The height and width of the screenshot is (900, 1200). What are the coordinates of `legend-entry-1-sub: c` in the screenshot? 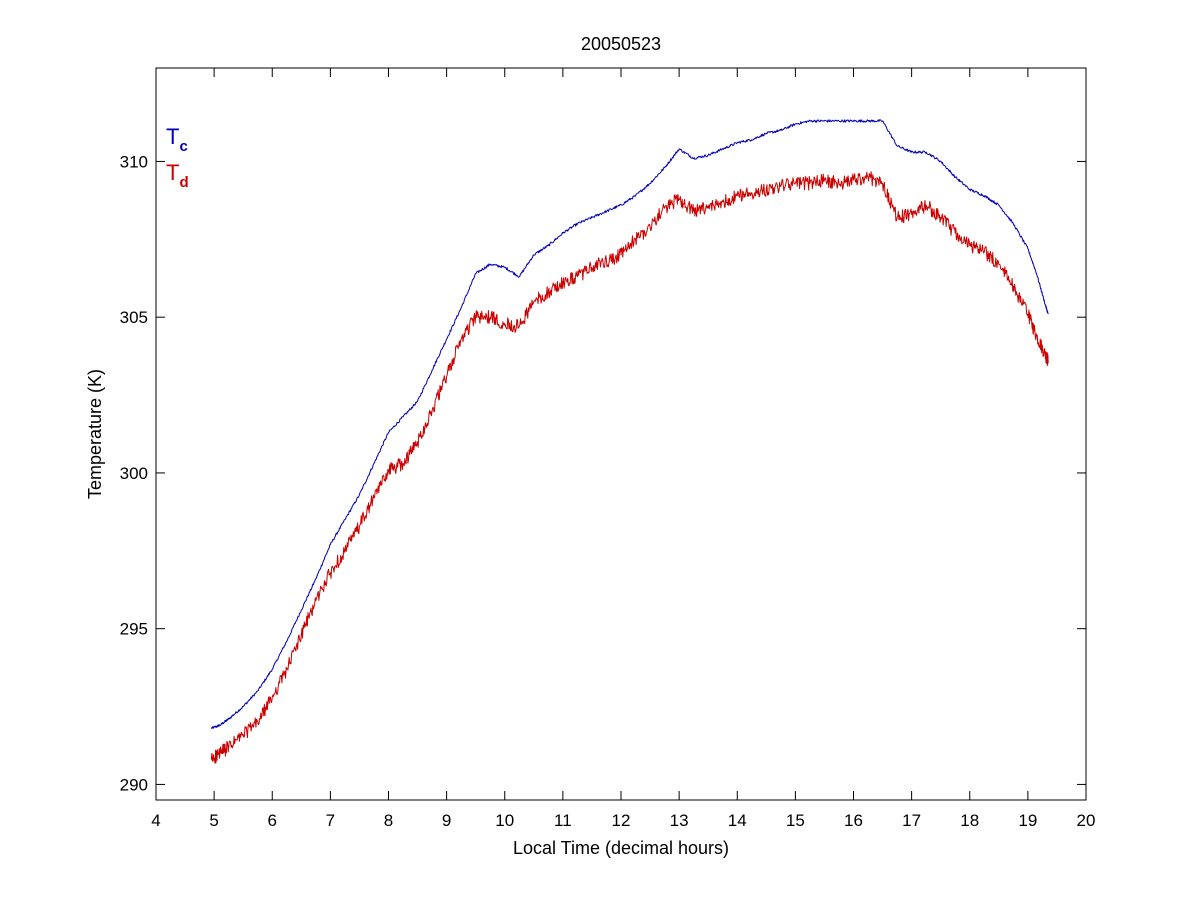 It's located at (183, 146).